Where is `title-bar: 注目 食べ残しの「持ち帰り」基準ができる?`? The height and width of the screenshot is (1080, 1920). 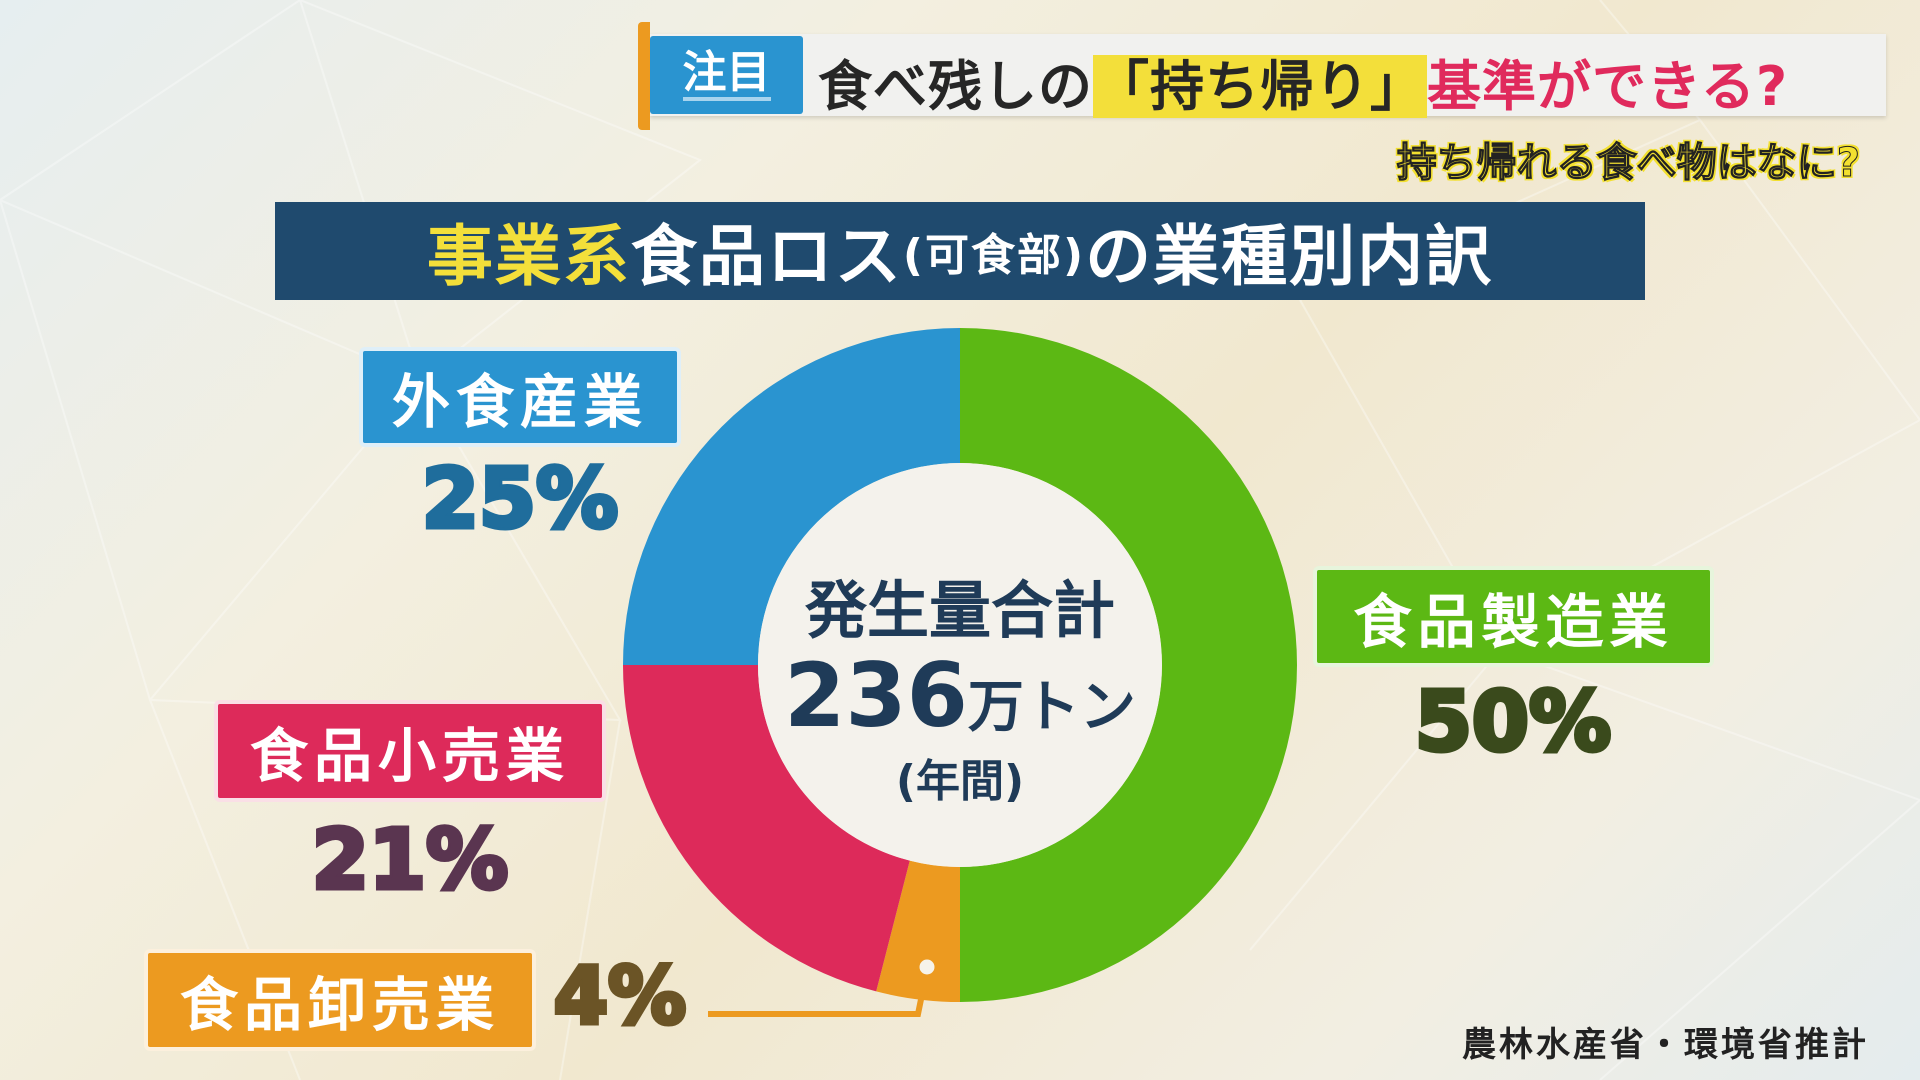
title-bar: 注目 食べ残しの「持ち帰り」基準ができる? is located at coordinates (1262, 76).